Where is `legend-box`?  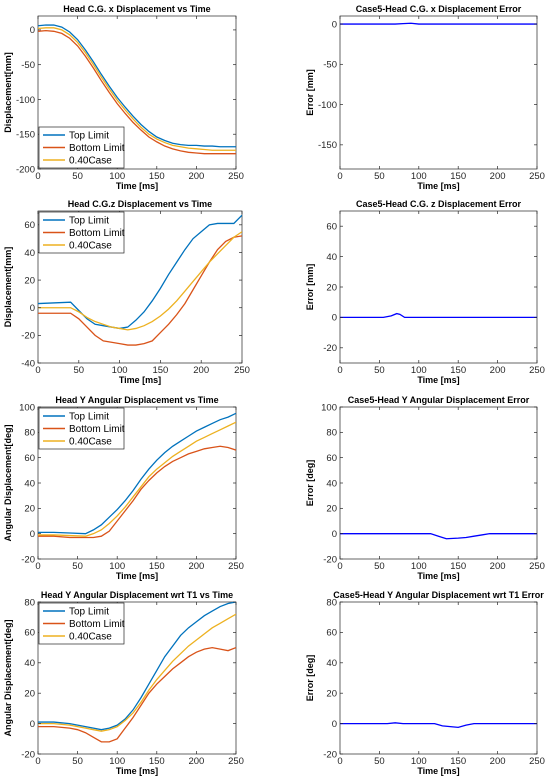 legend-box is located at coordinates (81, 232).